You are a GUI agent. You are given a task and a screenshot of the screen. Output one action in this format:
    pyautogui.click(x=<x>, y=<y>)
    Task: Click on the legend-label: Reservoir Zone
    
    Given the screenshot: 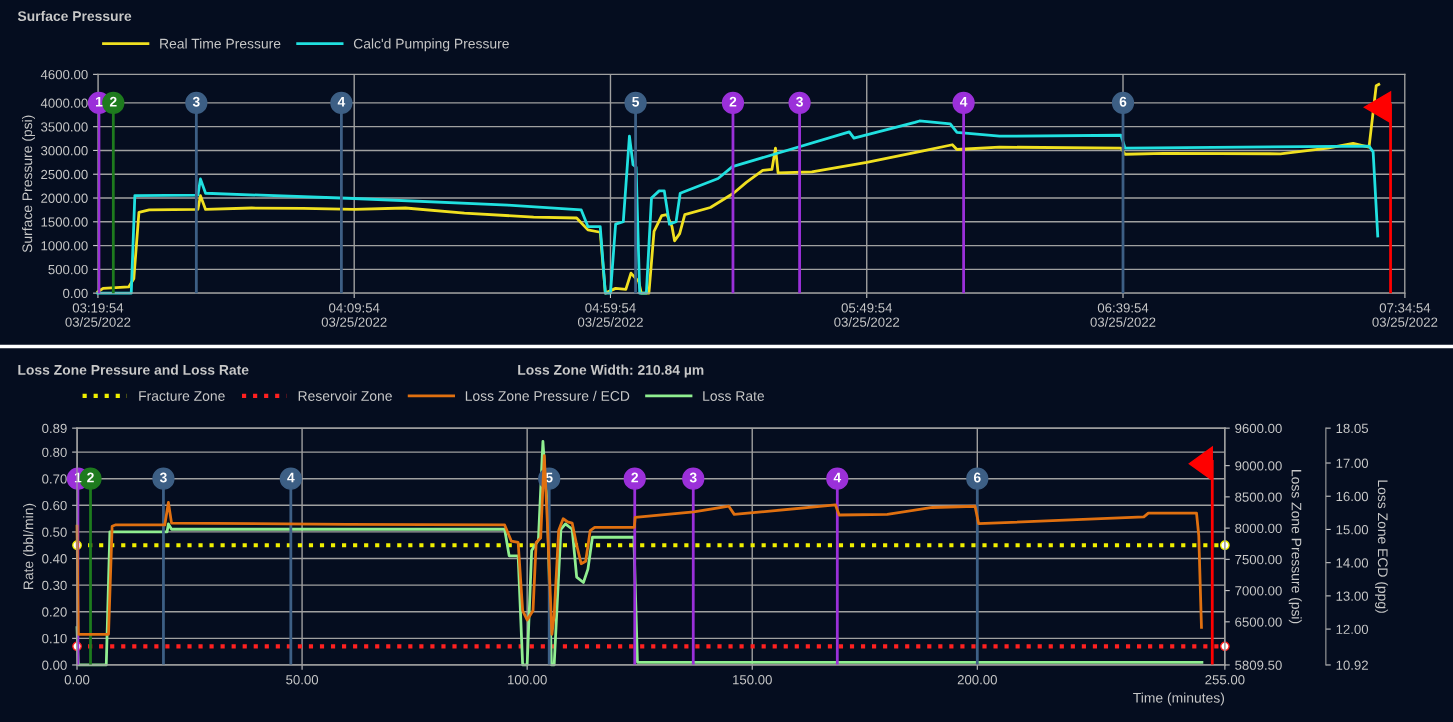 What is the action you would take?
    pyautogui.click(x=345, y=395)
    